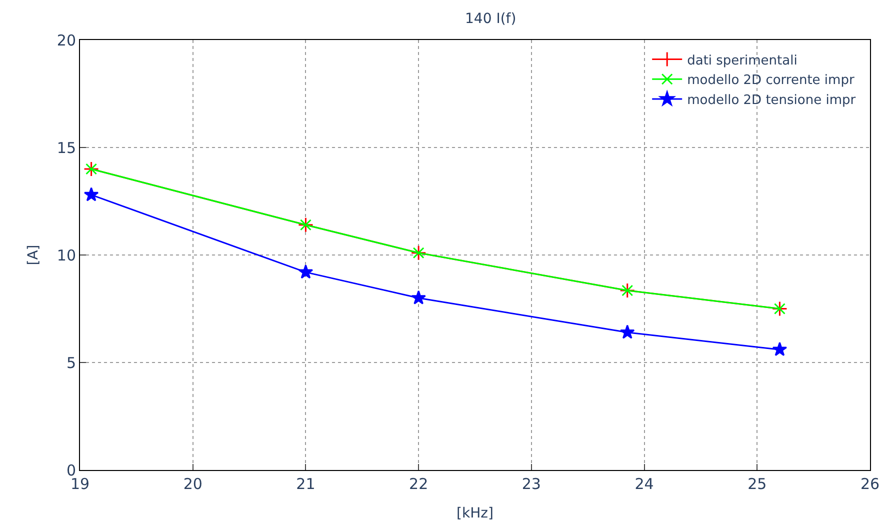  Describe the element at coordinates (306, 484) in the screenshot. I see `x-tick-label: 21` at that location.